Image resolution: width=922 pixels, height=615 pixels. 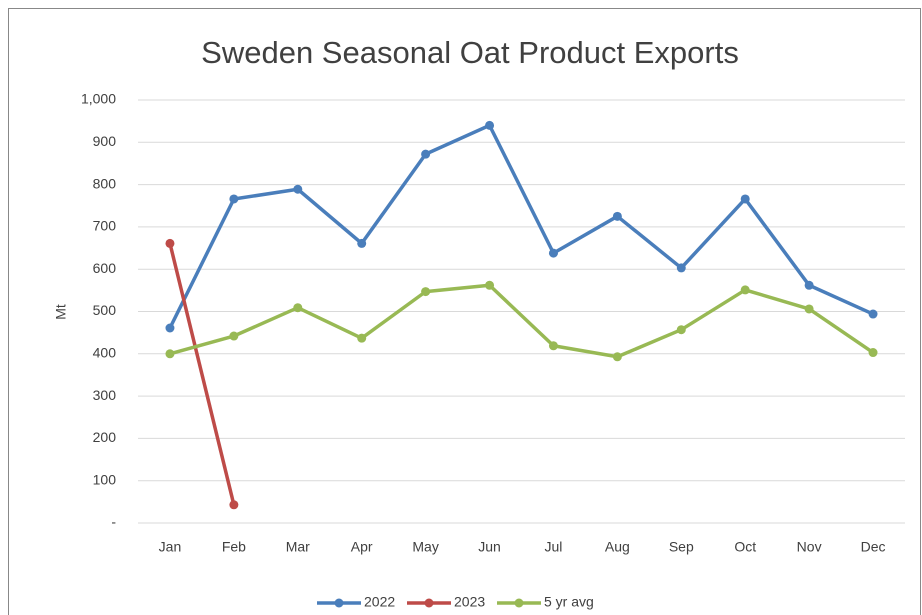 I want to click on y-tick-label: 1,000, so click(x=98, y=99).